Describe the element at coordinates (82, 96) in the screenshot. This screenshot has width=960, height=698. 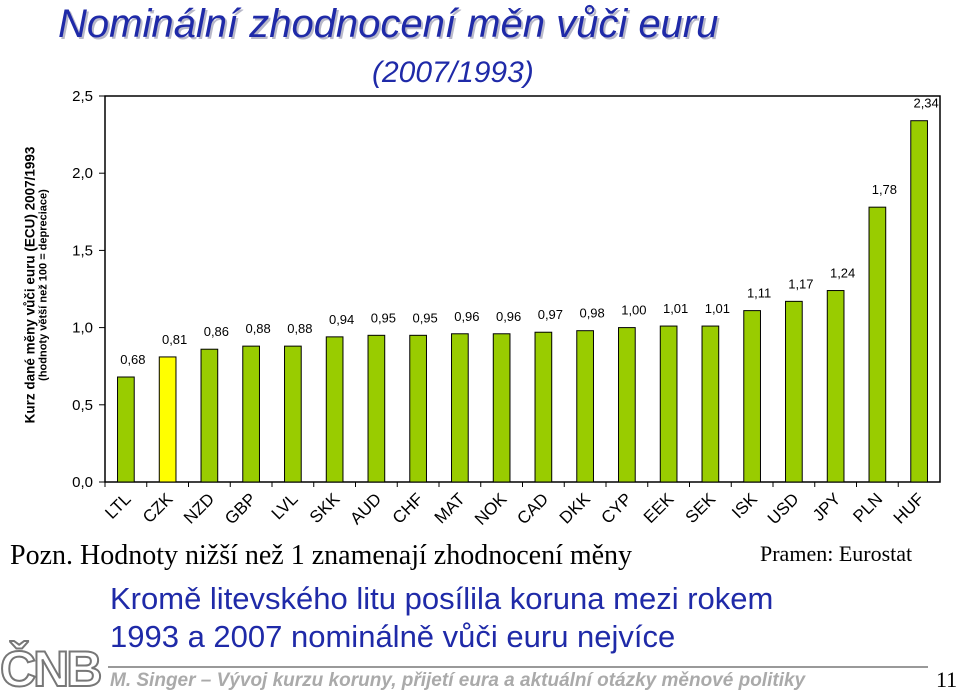
I see `y-tick-label: 2,5` at that location.